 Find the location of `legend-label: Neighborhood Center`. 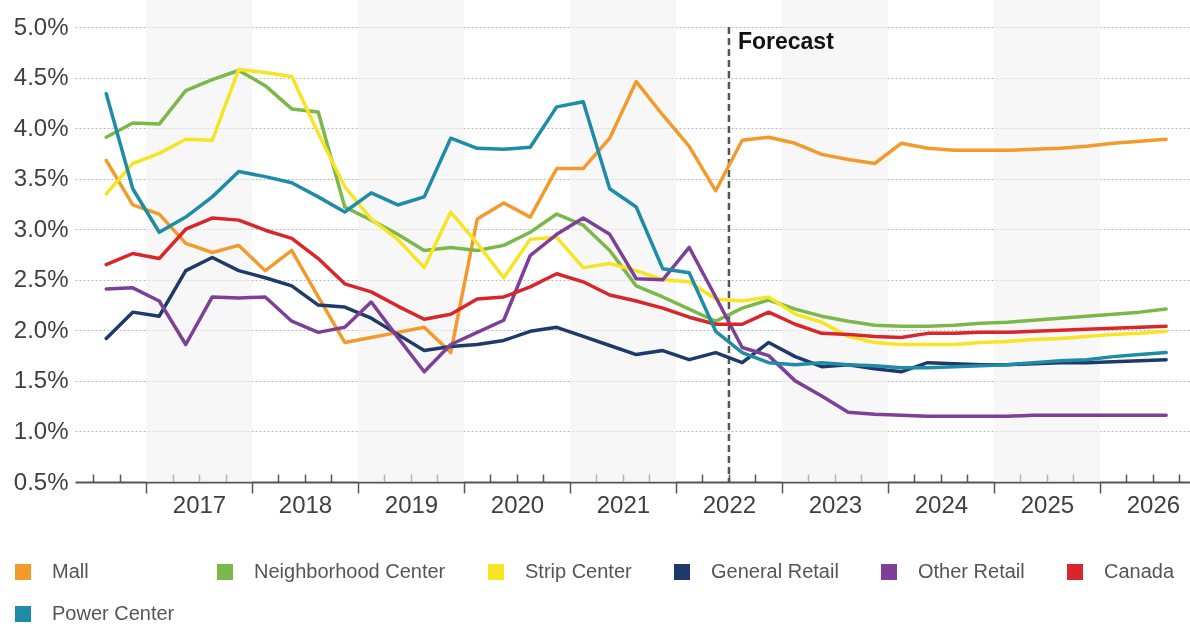

legend-label: Neighborhood Center is located at coordinates (350, 571).